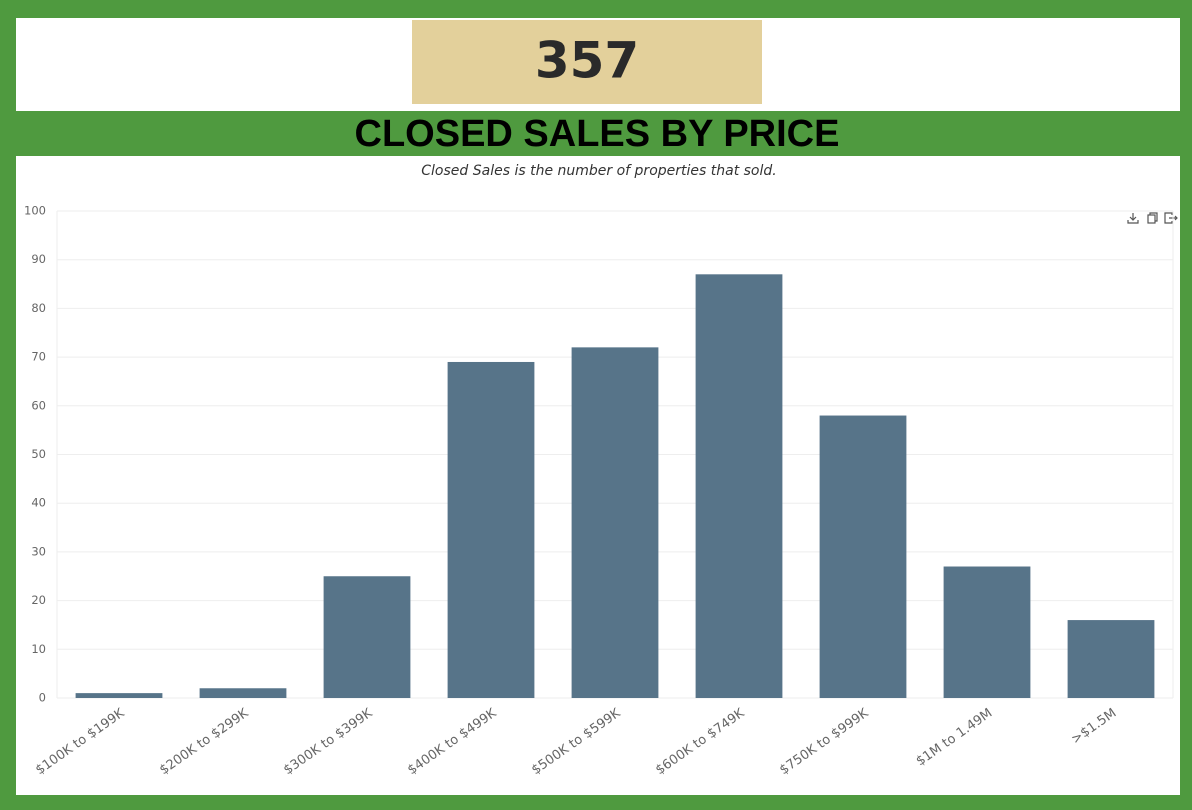 Image resolution: width=1192 pixels, height=810 pixels. Describe the element at coordinates (597, 134) in the screenshot. I see `chart-title: CLOSED SALES BY PRICE` at that location.